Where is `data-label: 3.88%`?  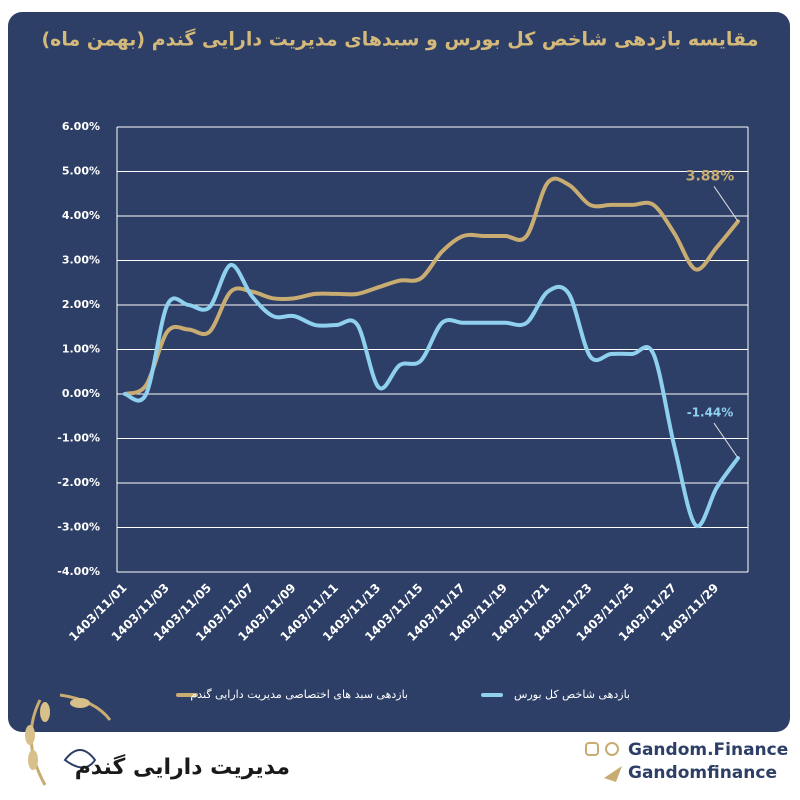 data-label: 3.88% is located at coordinates (710, 176).